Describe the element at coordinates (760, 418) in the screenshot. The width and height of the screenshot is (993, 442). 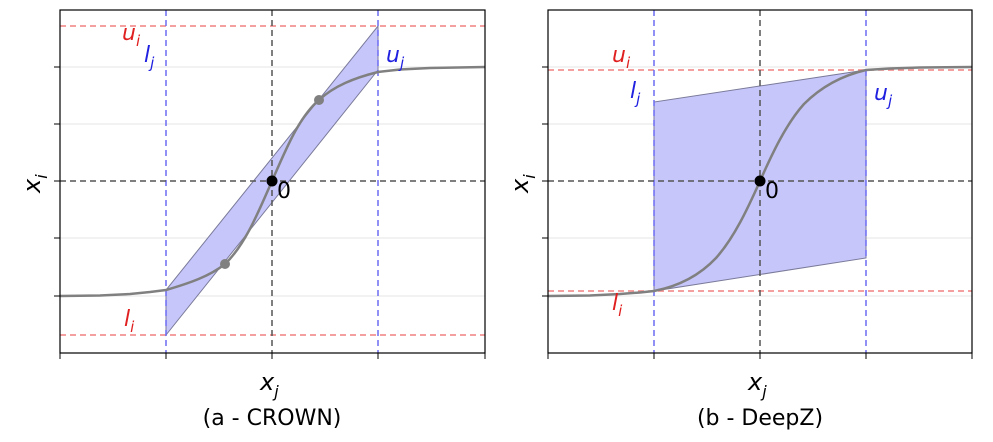
I see `panel-caption: (b - DeepZ)` at that location.